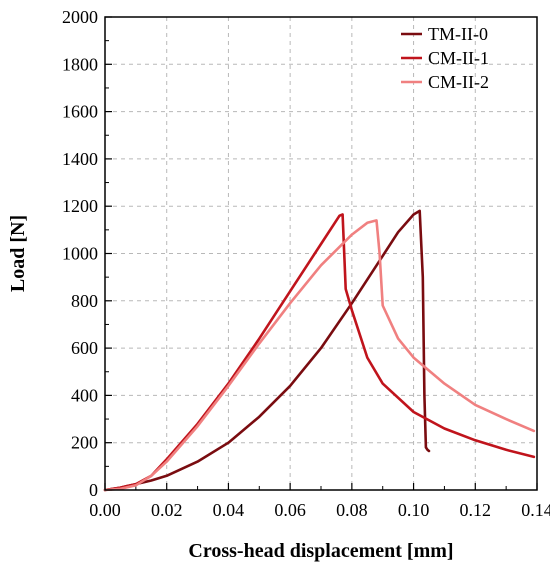  What do you see at coordinates (80, 64) in the screenshot?
I see `y-tick-label: 1800` at bounding box center [80, 64].